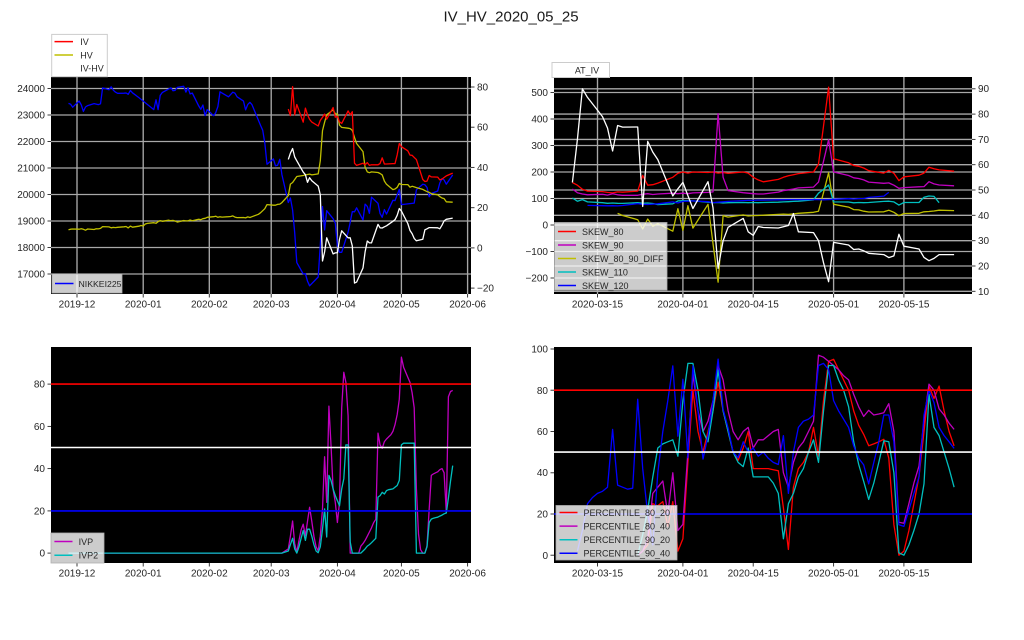 The width and height of the screenshot is (1024, 640). I want to click on svg-text: IVP2, so click(89, 556).